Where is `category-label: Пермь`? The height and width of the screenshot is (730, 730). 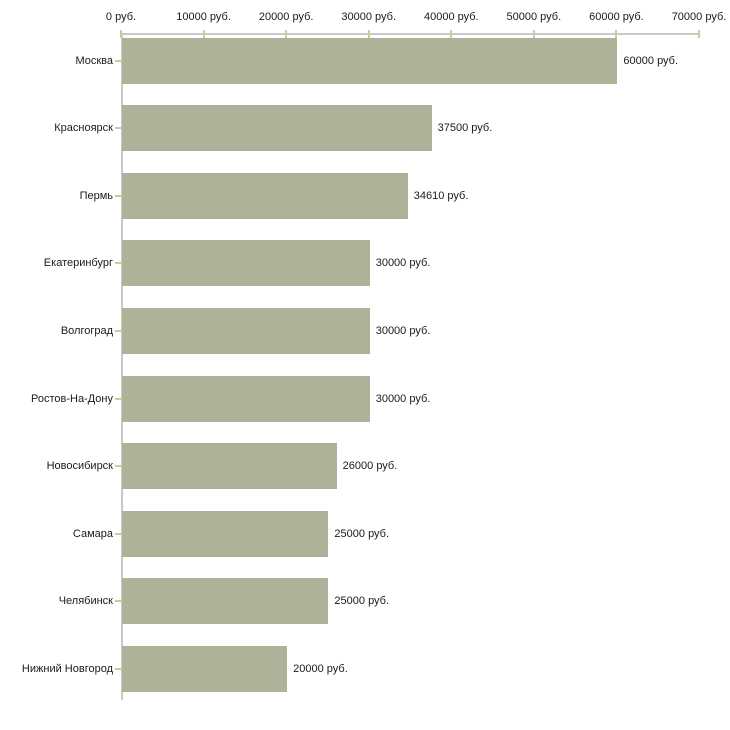 category-label: Пермь is located at coordinates (96, 195).